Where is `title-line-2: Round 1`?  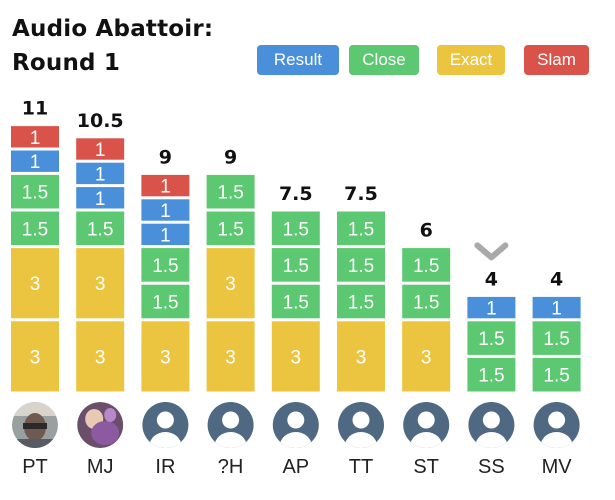 title-line-2: Round 1 is located at coordinates (66, 63).